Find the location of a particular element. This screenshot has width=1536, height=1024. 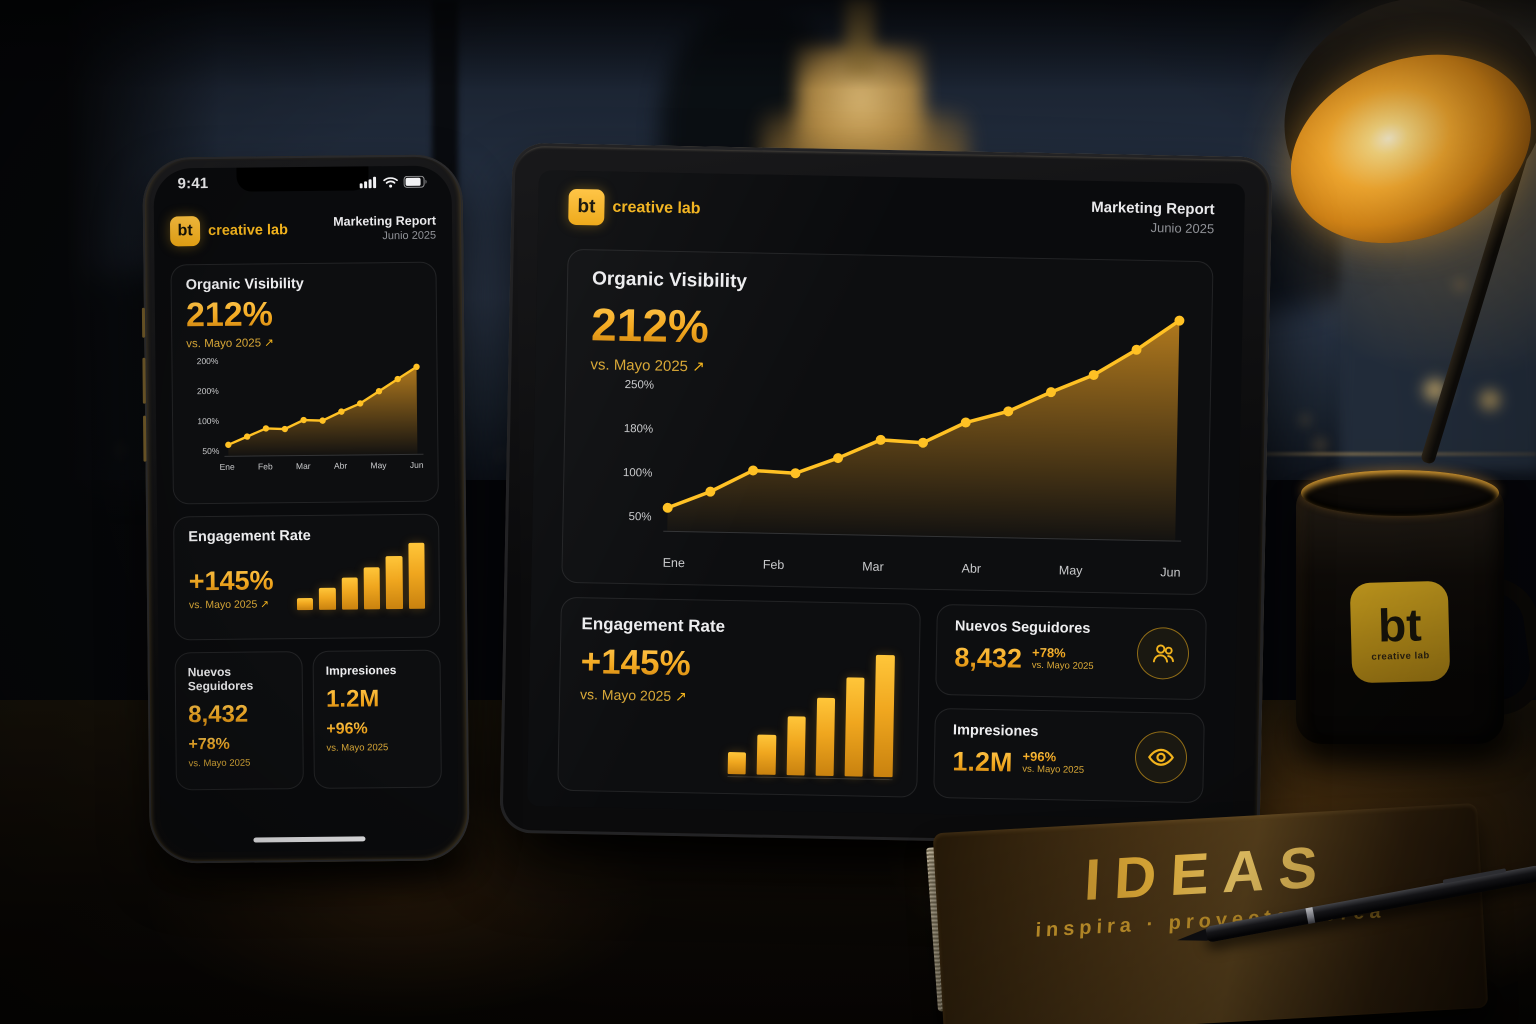

tick-label: 180% is located at coordinates (638, 429).